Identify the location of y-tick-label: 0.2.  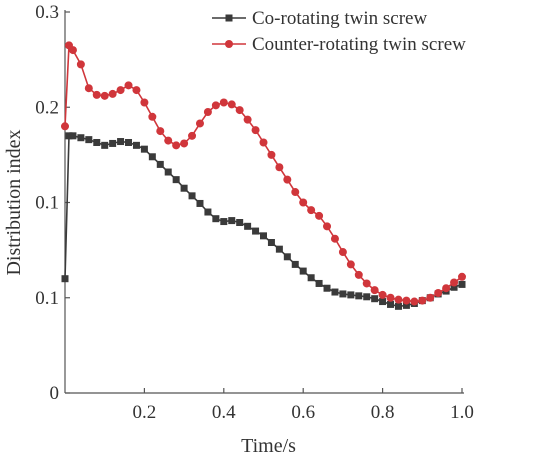
(47, 107).